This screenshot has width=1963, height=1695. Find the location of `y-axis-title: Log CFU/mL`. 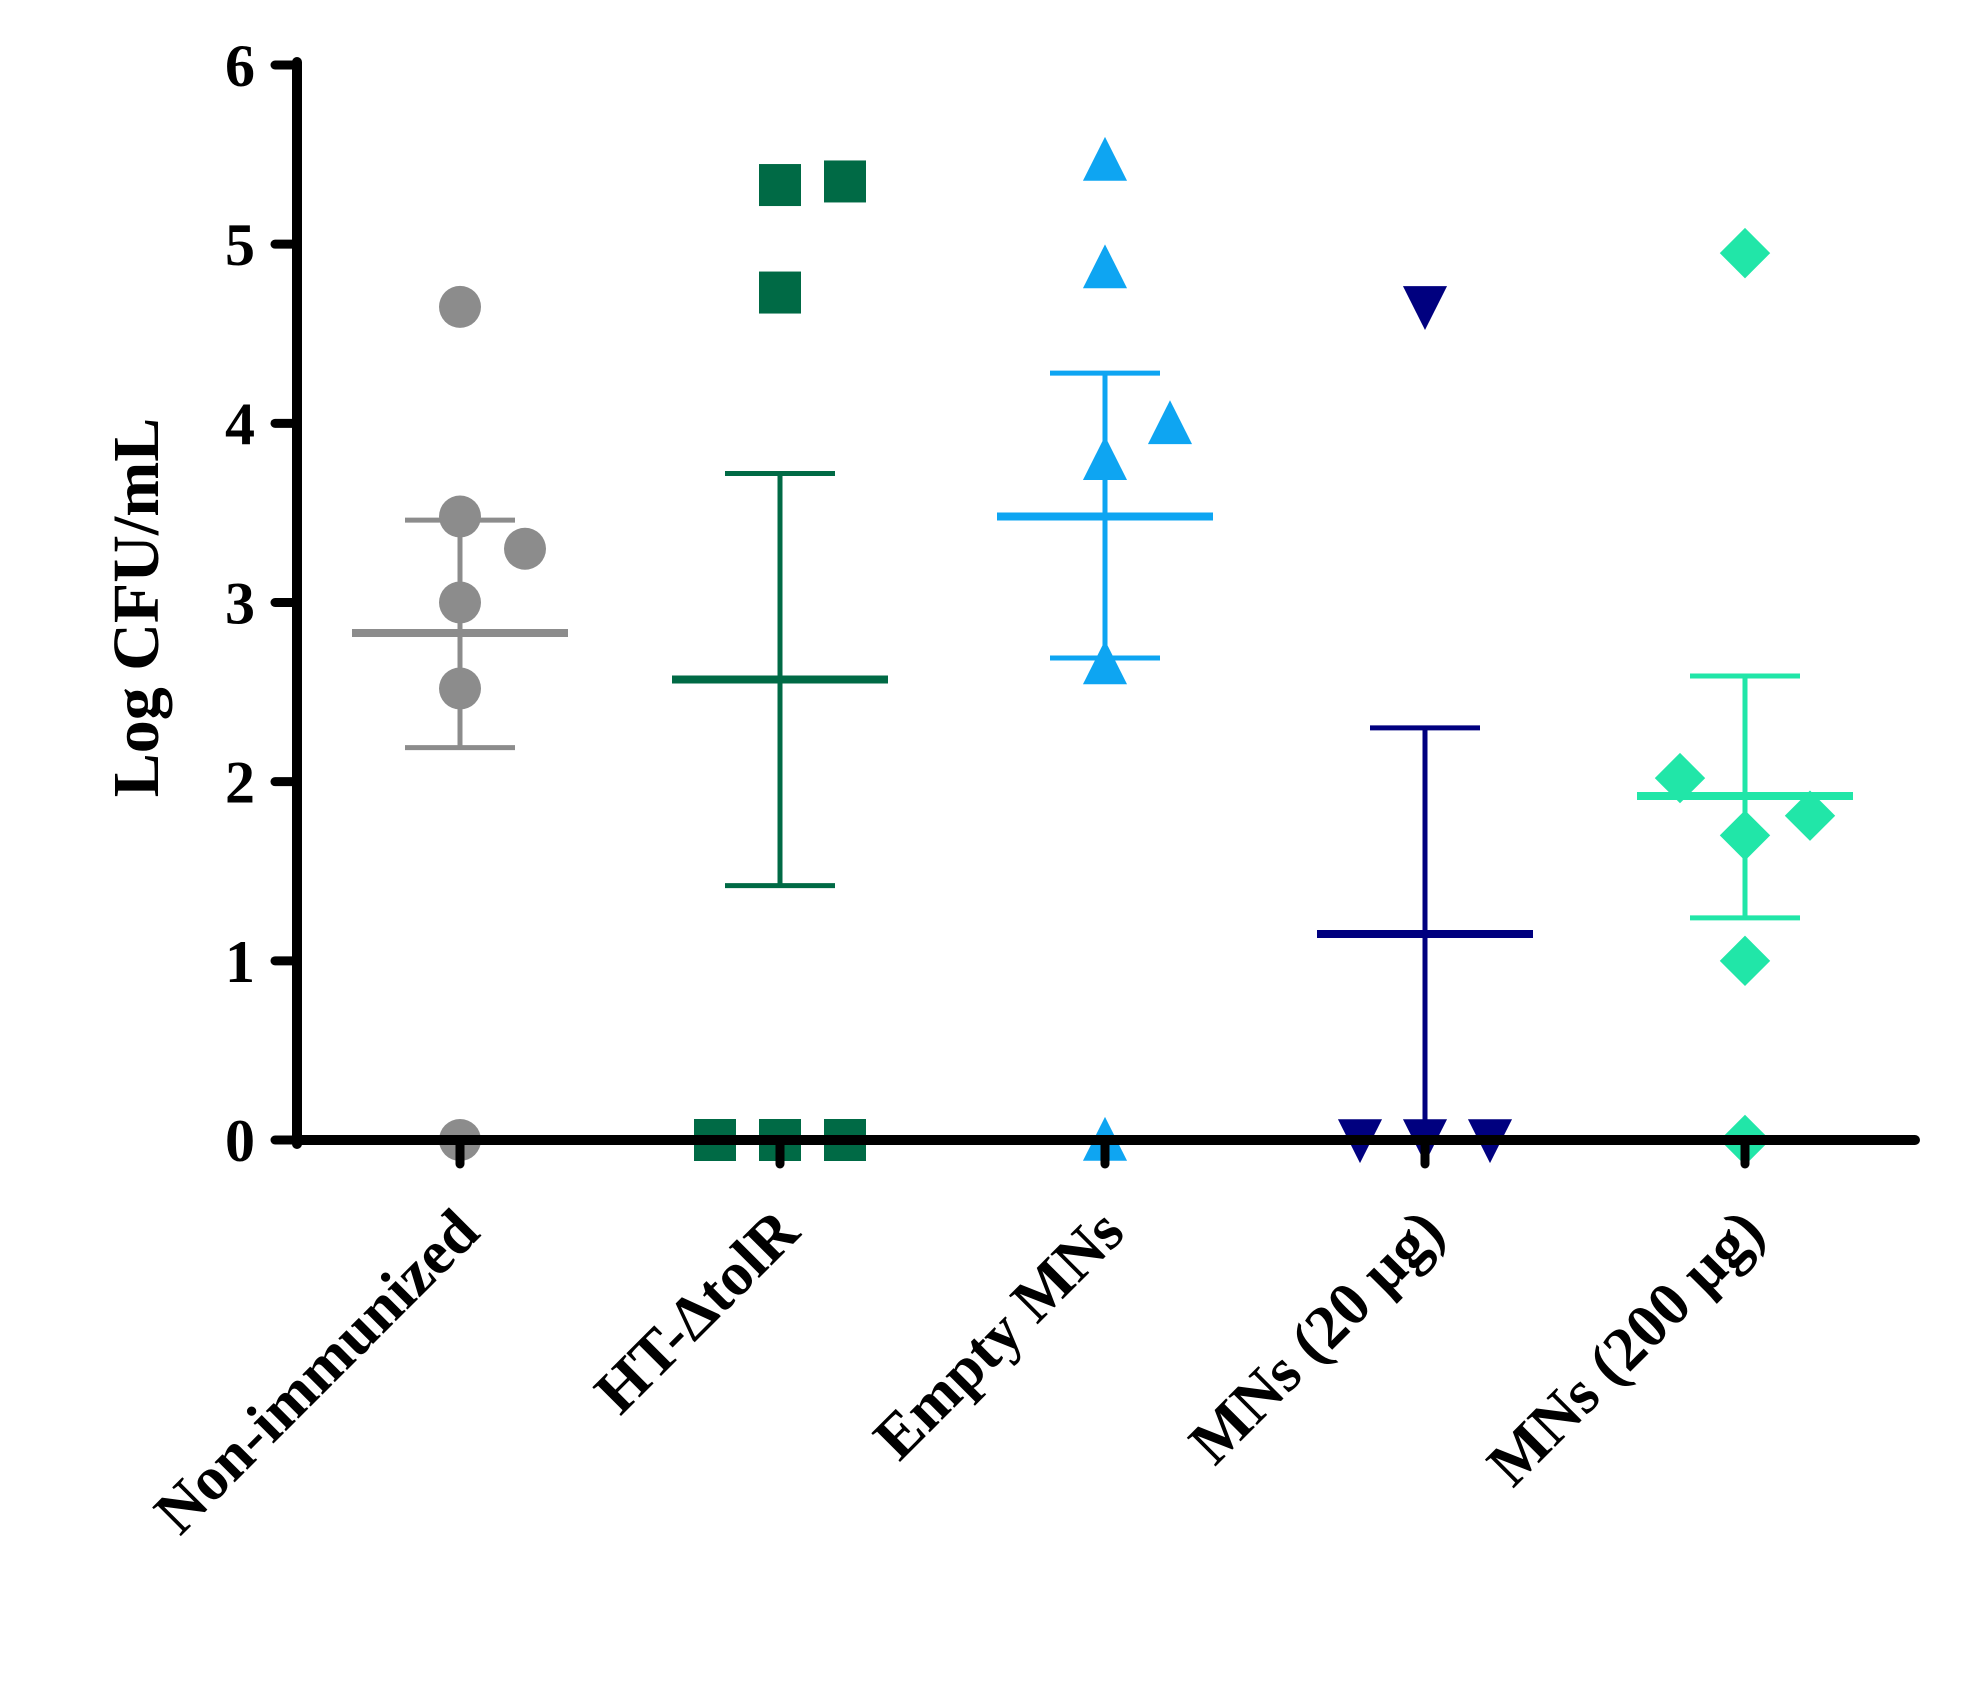

y-axis-title: Log CFU/mL is located at coordinates (136, 608).